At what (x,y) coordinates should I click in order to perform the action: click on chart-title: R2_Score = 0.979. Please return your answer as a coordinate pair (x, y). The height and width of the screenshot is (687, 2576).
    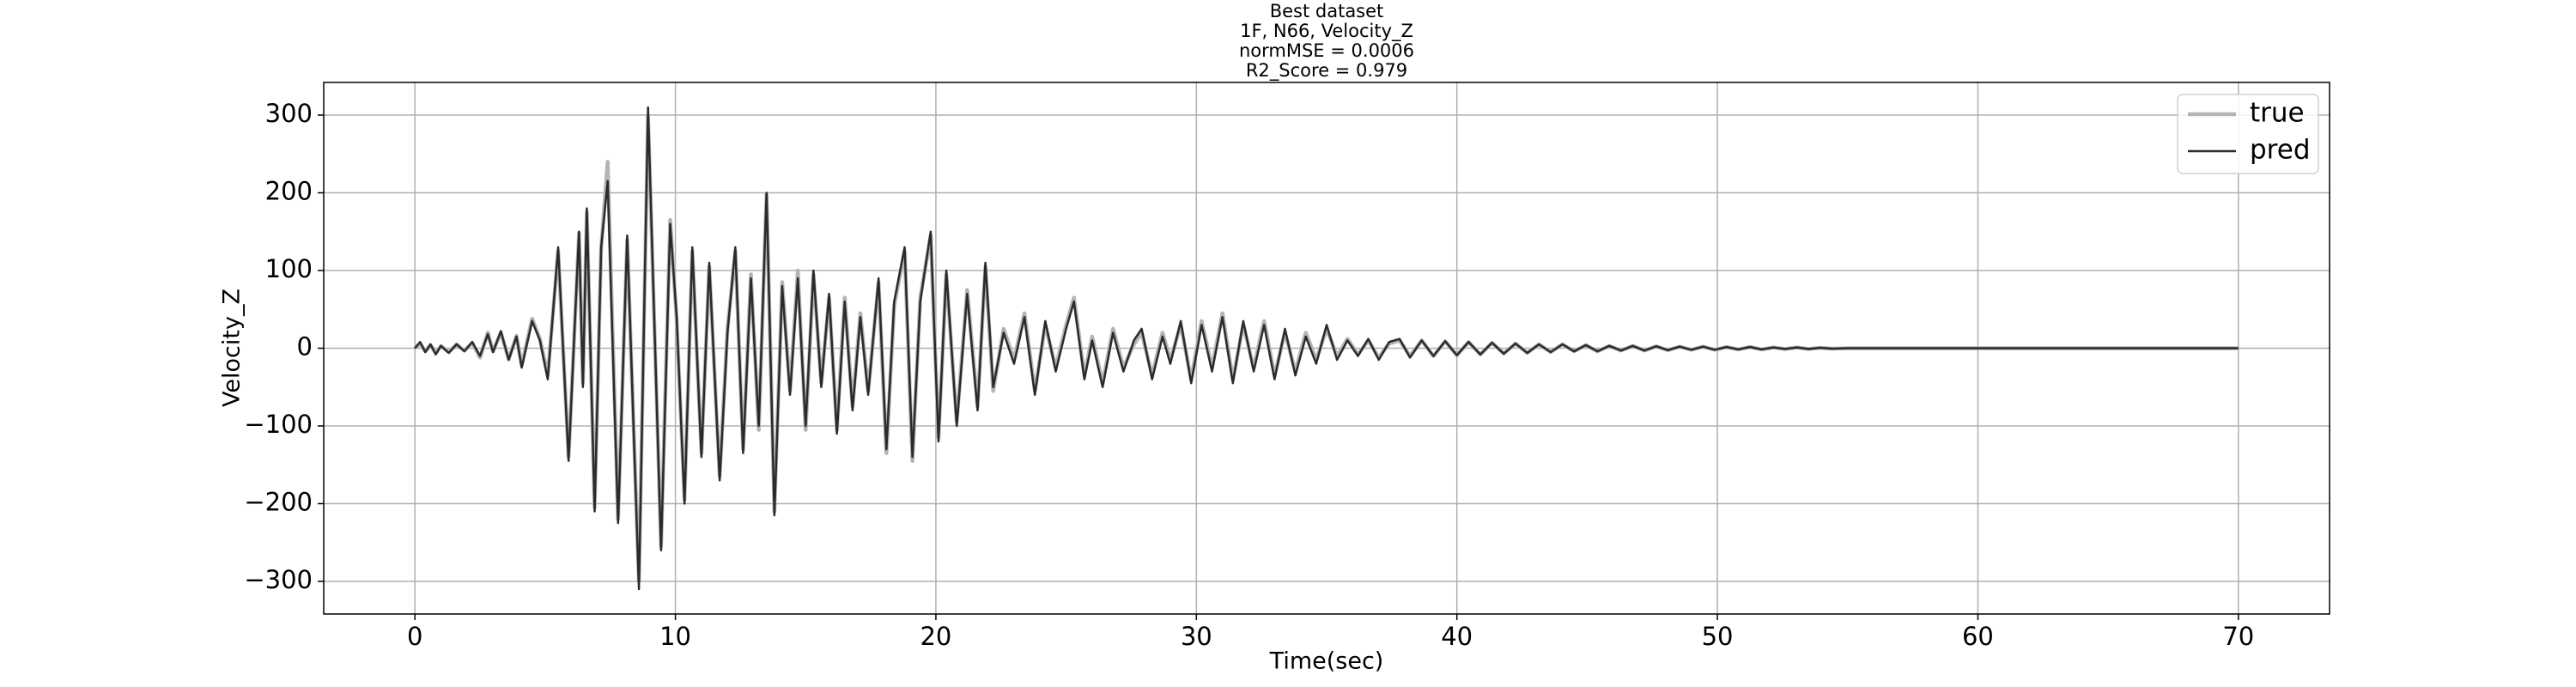
    Looking at the image, I should click on (1327, 71).